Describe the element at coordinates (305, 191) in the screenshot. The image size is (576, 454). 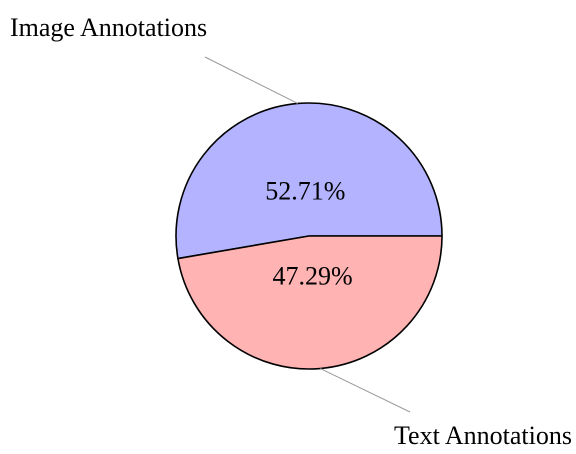
I see `slice-value-label: 52.71%` at that location.